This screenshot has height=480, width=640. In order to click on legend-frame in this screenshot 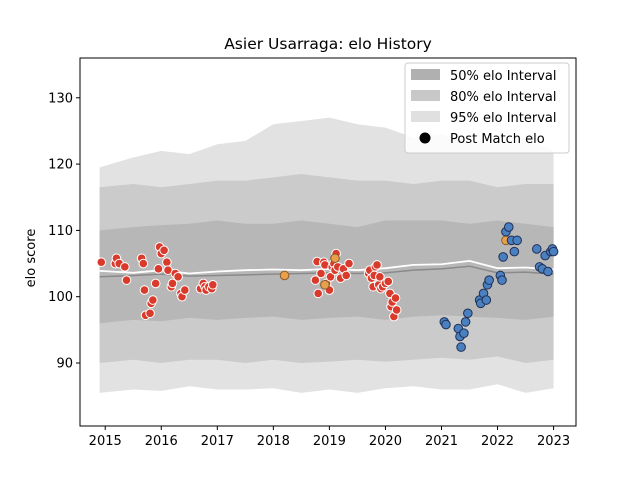, I will do `click(487, 108)`.